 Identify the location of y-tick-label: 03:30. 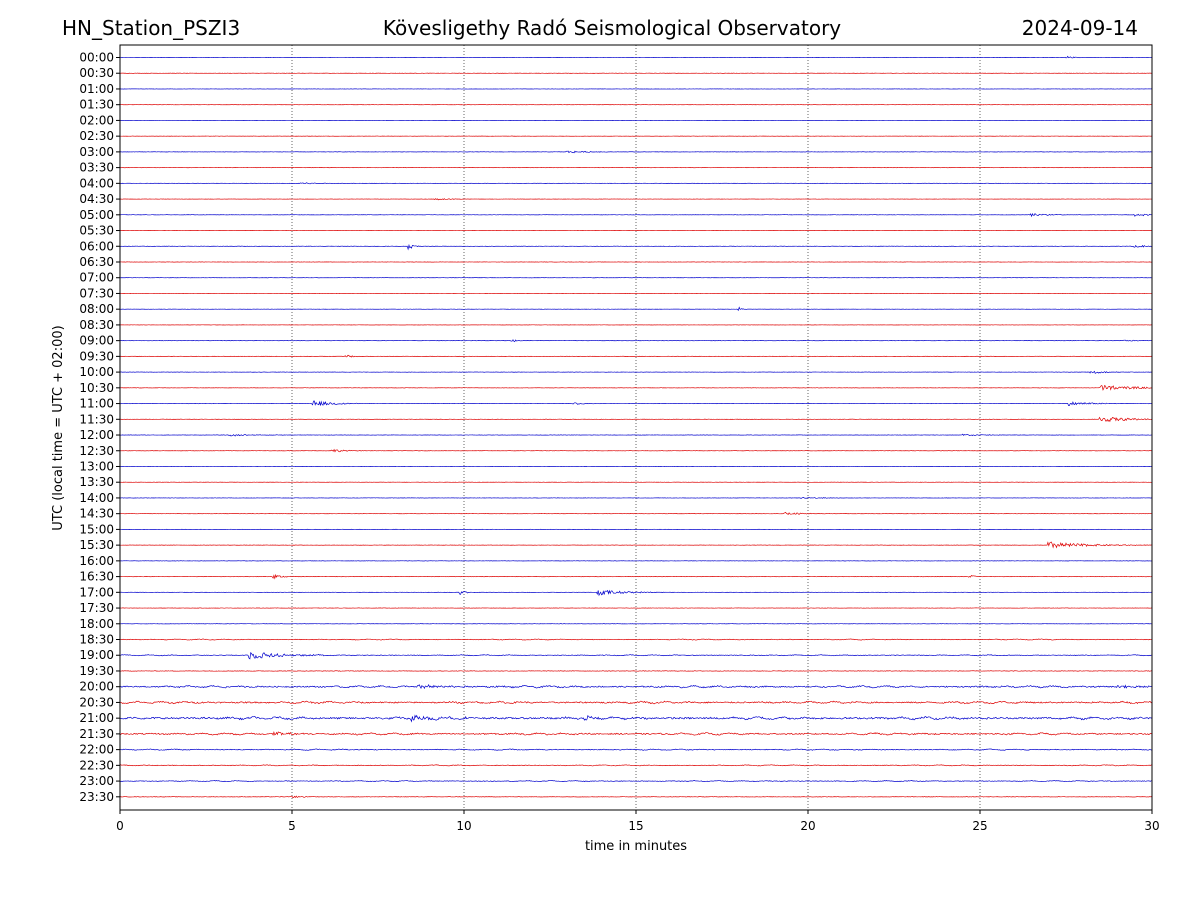
(96, 168).